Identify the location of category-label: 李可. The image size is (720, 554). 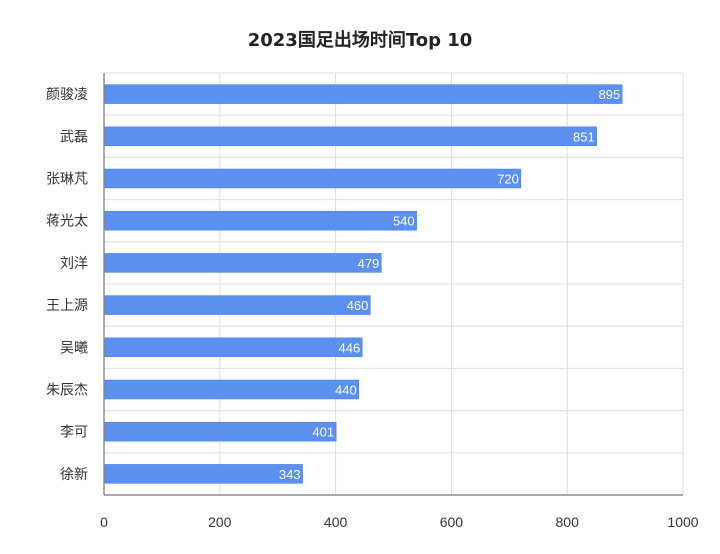
(74, 433).